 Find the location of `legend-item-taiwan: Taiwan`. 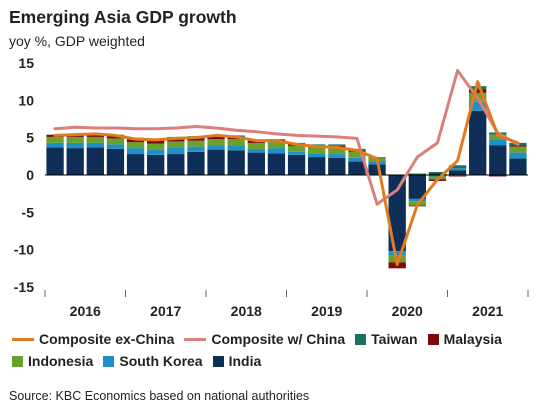

legend-item-taiwan: Taiwan is located at coordinates (386, 339).